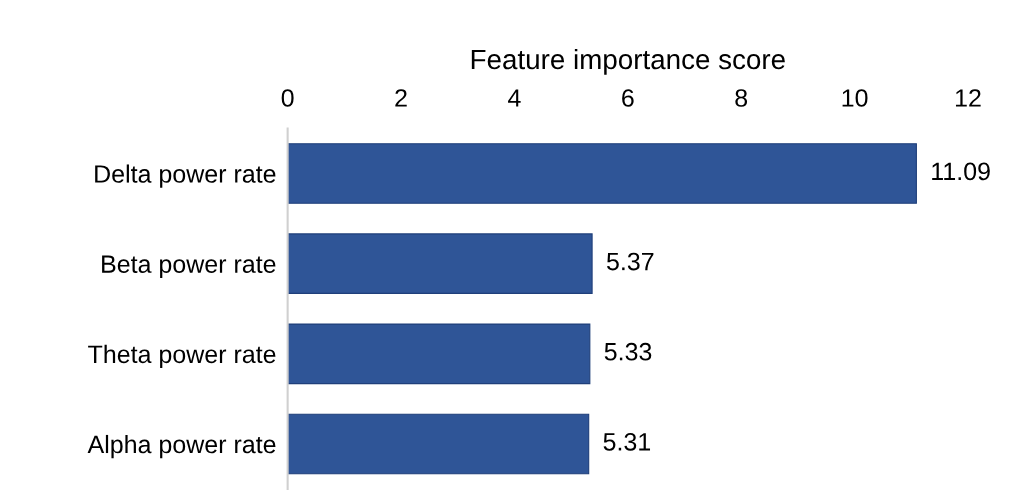 The image size is (1020, 494). What do you see at coordinates (741, 98) in the screenshot?
I see `x-tick-label: 8` at bounding box center [741, 98].